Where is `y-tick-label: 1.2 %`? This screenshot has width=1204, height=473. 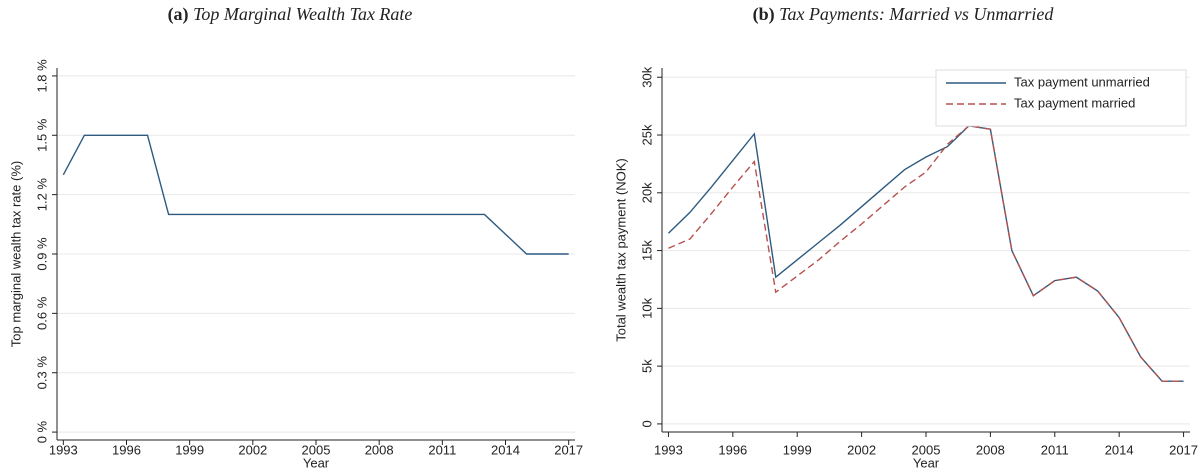
y-tick-label: 1.2 % is located at coordinates (41, 195).